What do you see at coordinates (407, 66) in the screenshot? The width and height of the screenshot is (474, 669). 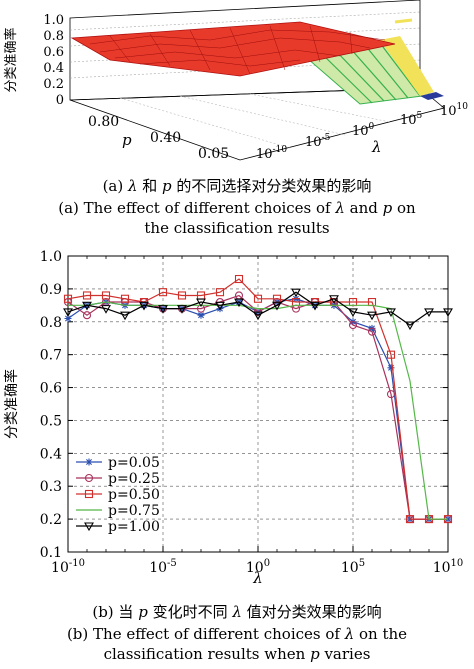 I see `surface-yellow-band` at bounding box center [407, 66].